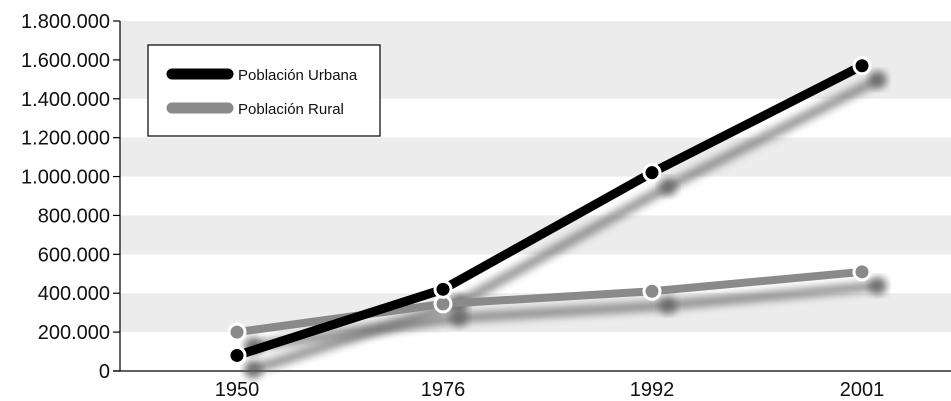 The image size is (951, 401). What do you see at coordinates (65, 22) in the screenshot?
I see `y-tick-label: 1.800.000` at bounding box center [65, 22].